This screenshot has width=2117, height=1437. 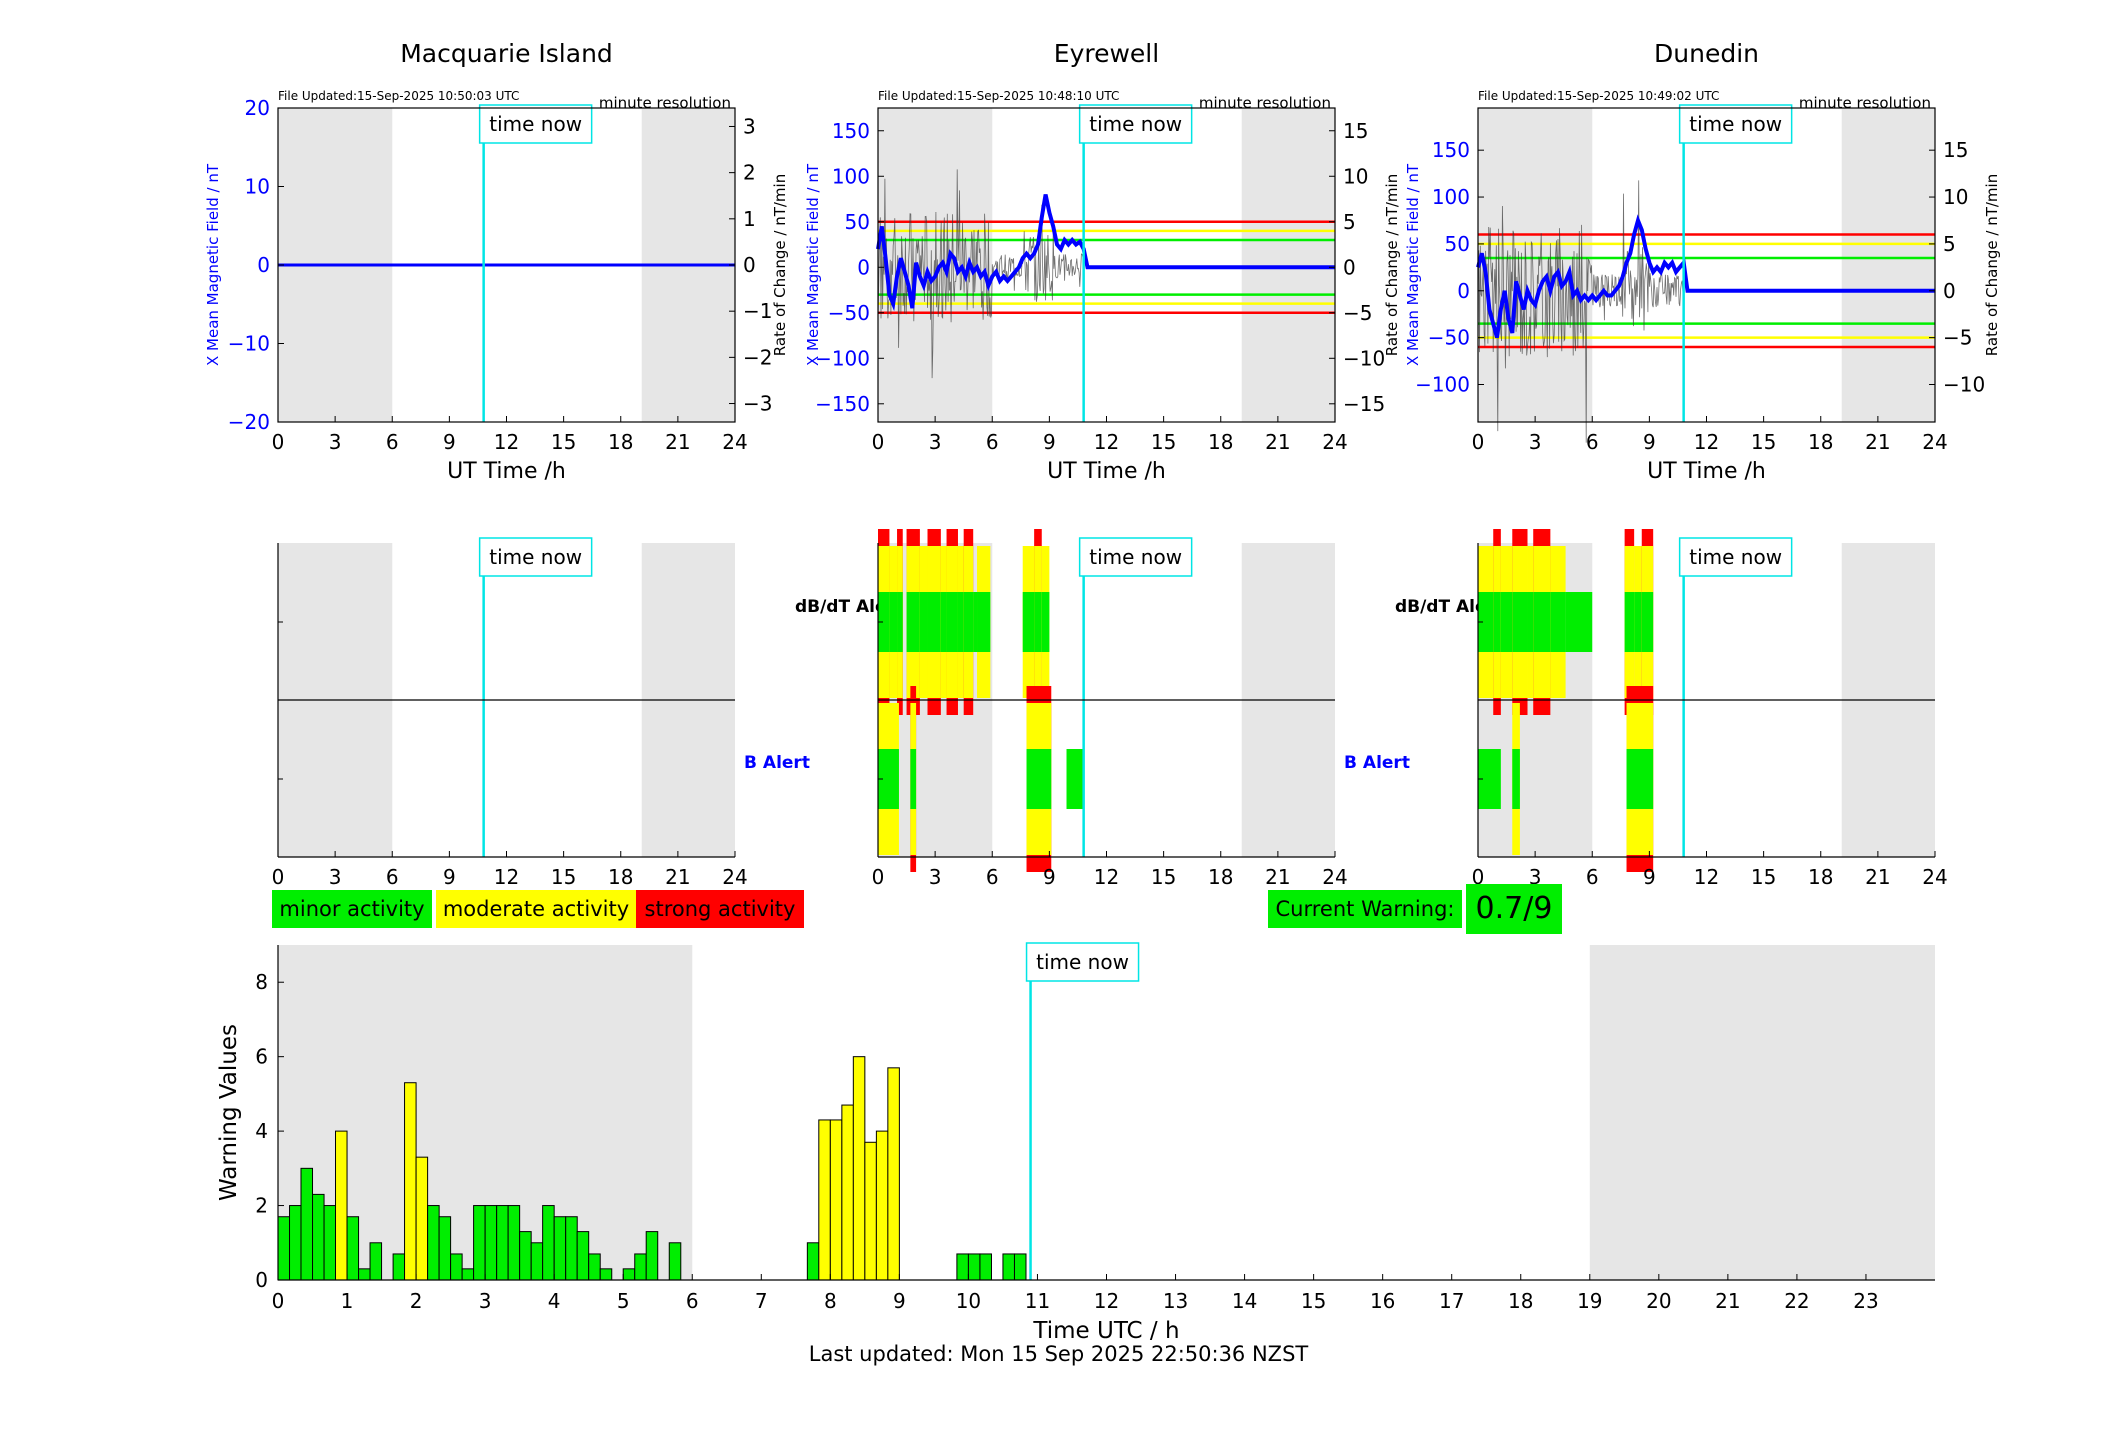 What do you see at coordinates (1796, 1301) in the screenshot?
I see `x-tick-label: 22` at bounding box center [1796, 1301].